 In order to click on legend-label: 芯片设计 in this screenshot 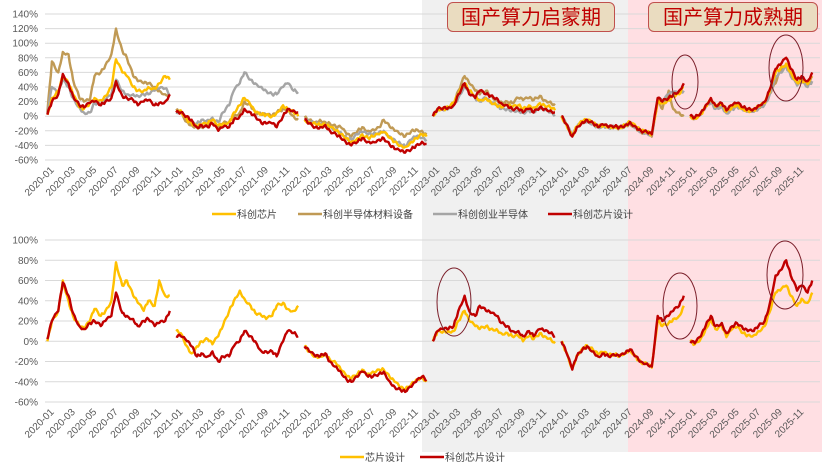, I will do `click(385, 457)`.